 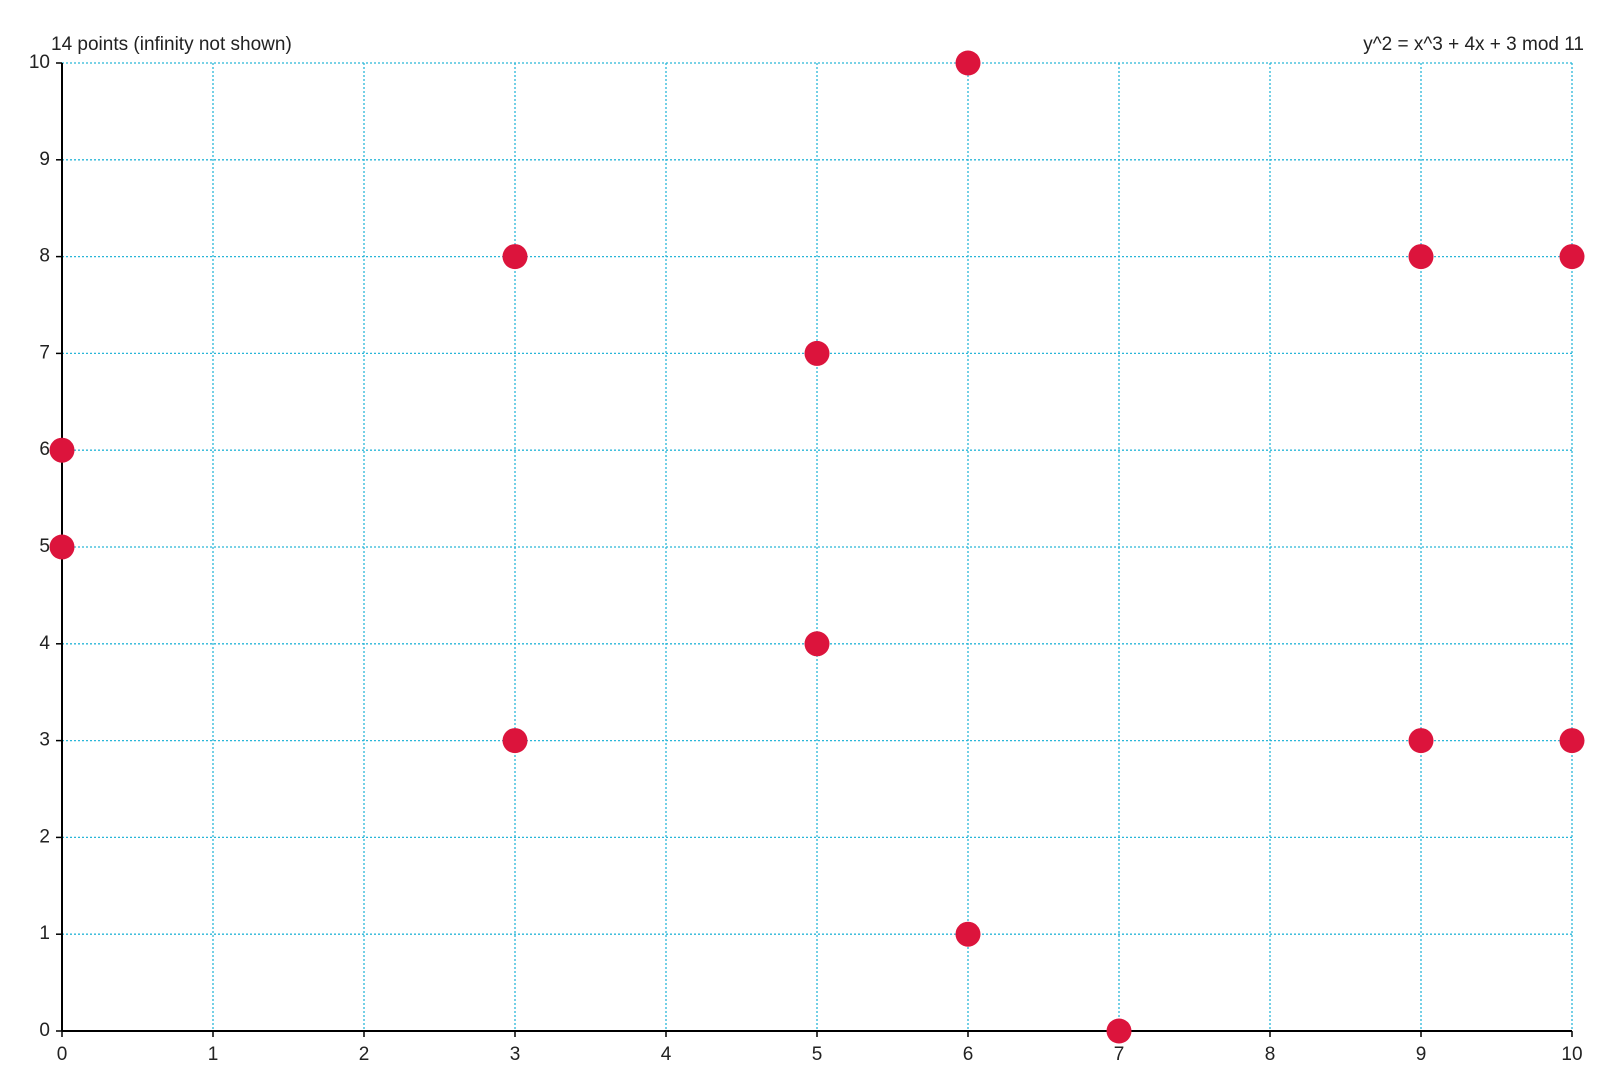 What do you see at coordinates (44, 449) in the screenshot?
I see `y-tick-label: 6` at bounding box center [44, 449].